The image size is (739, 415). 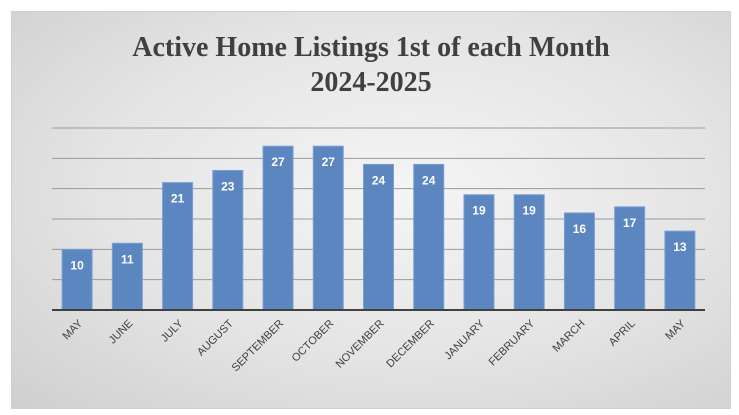 What do you see at coordinates (77, 265) in the screenshot?
I see `data-label: 10` at bounding box center [77, 265].